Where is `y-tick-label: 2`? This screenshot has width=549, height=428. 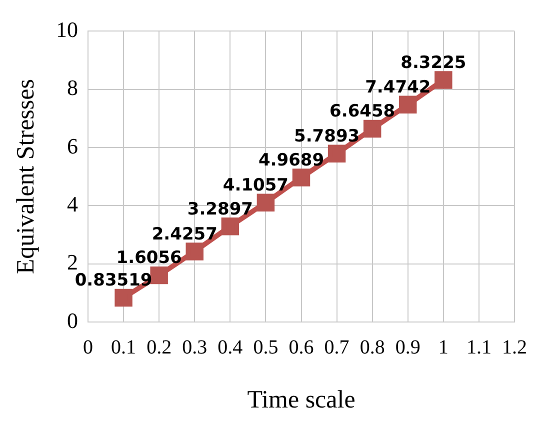 y-tick-label: 2 is located at coordinates (72, 262).